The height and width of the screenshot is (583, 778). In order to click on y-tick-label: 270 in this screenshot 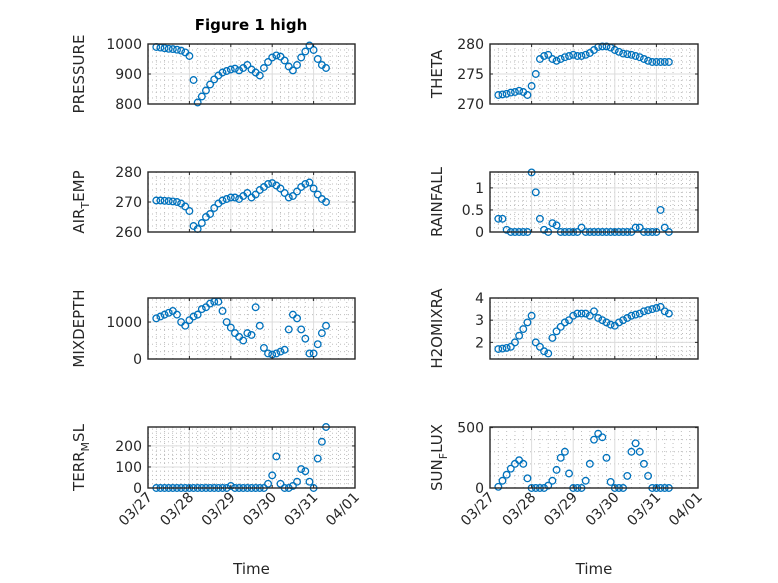, I will do `click(128, 203)`.